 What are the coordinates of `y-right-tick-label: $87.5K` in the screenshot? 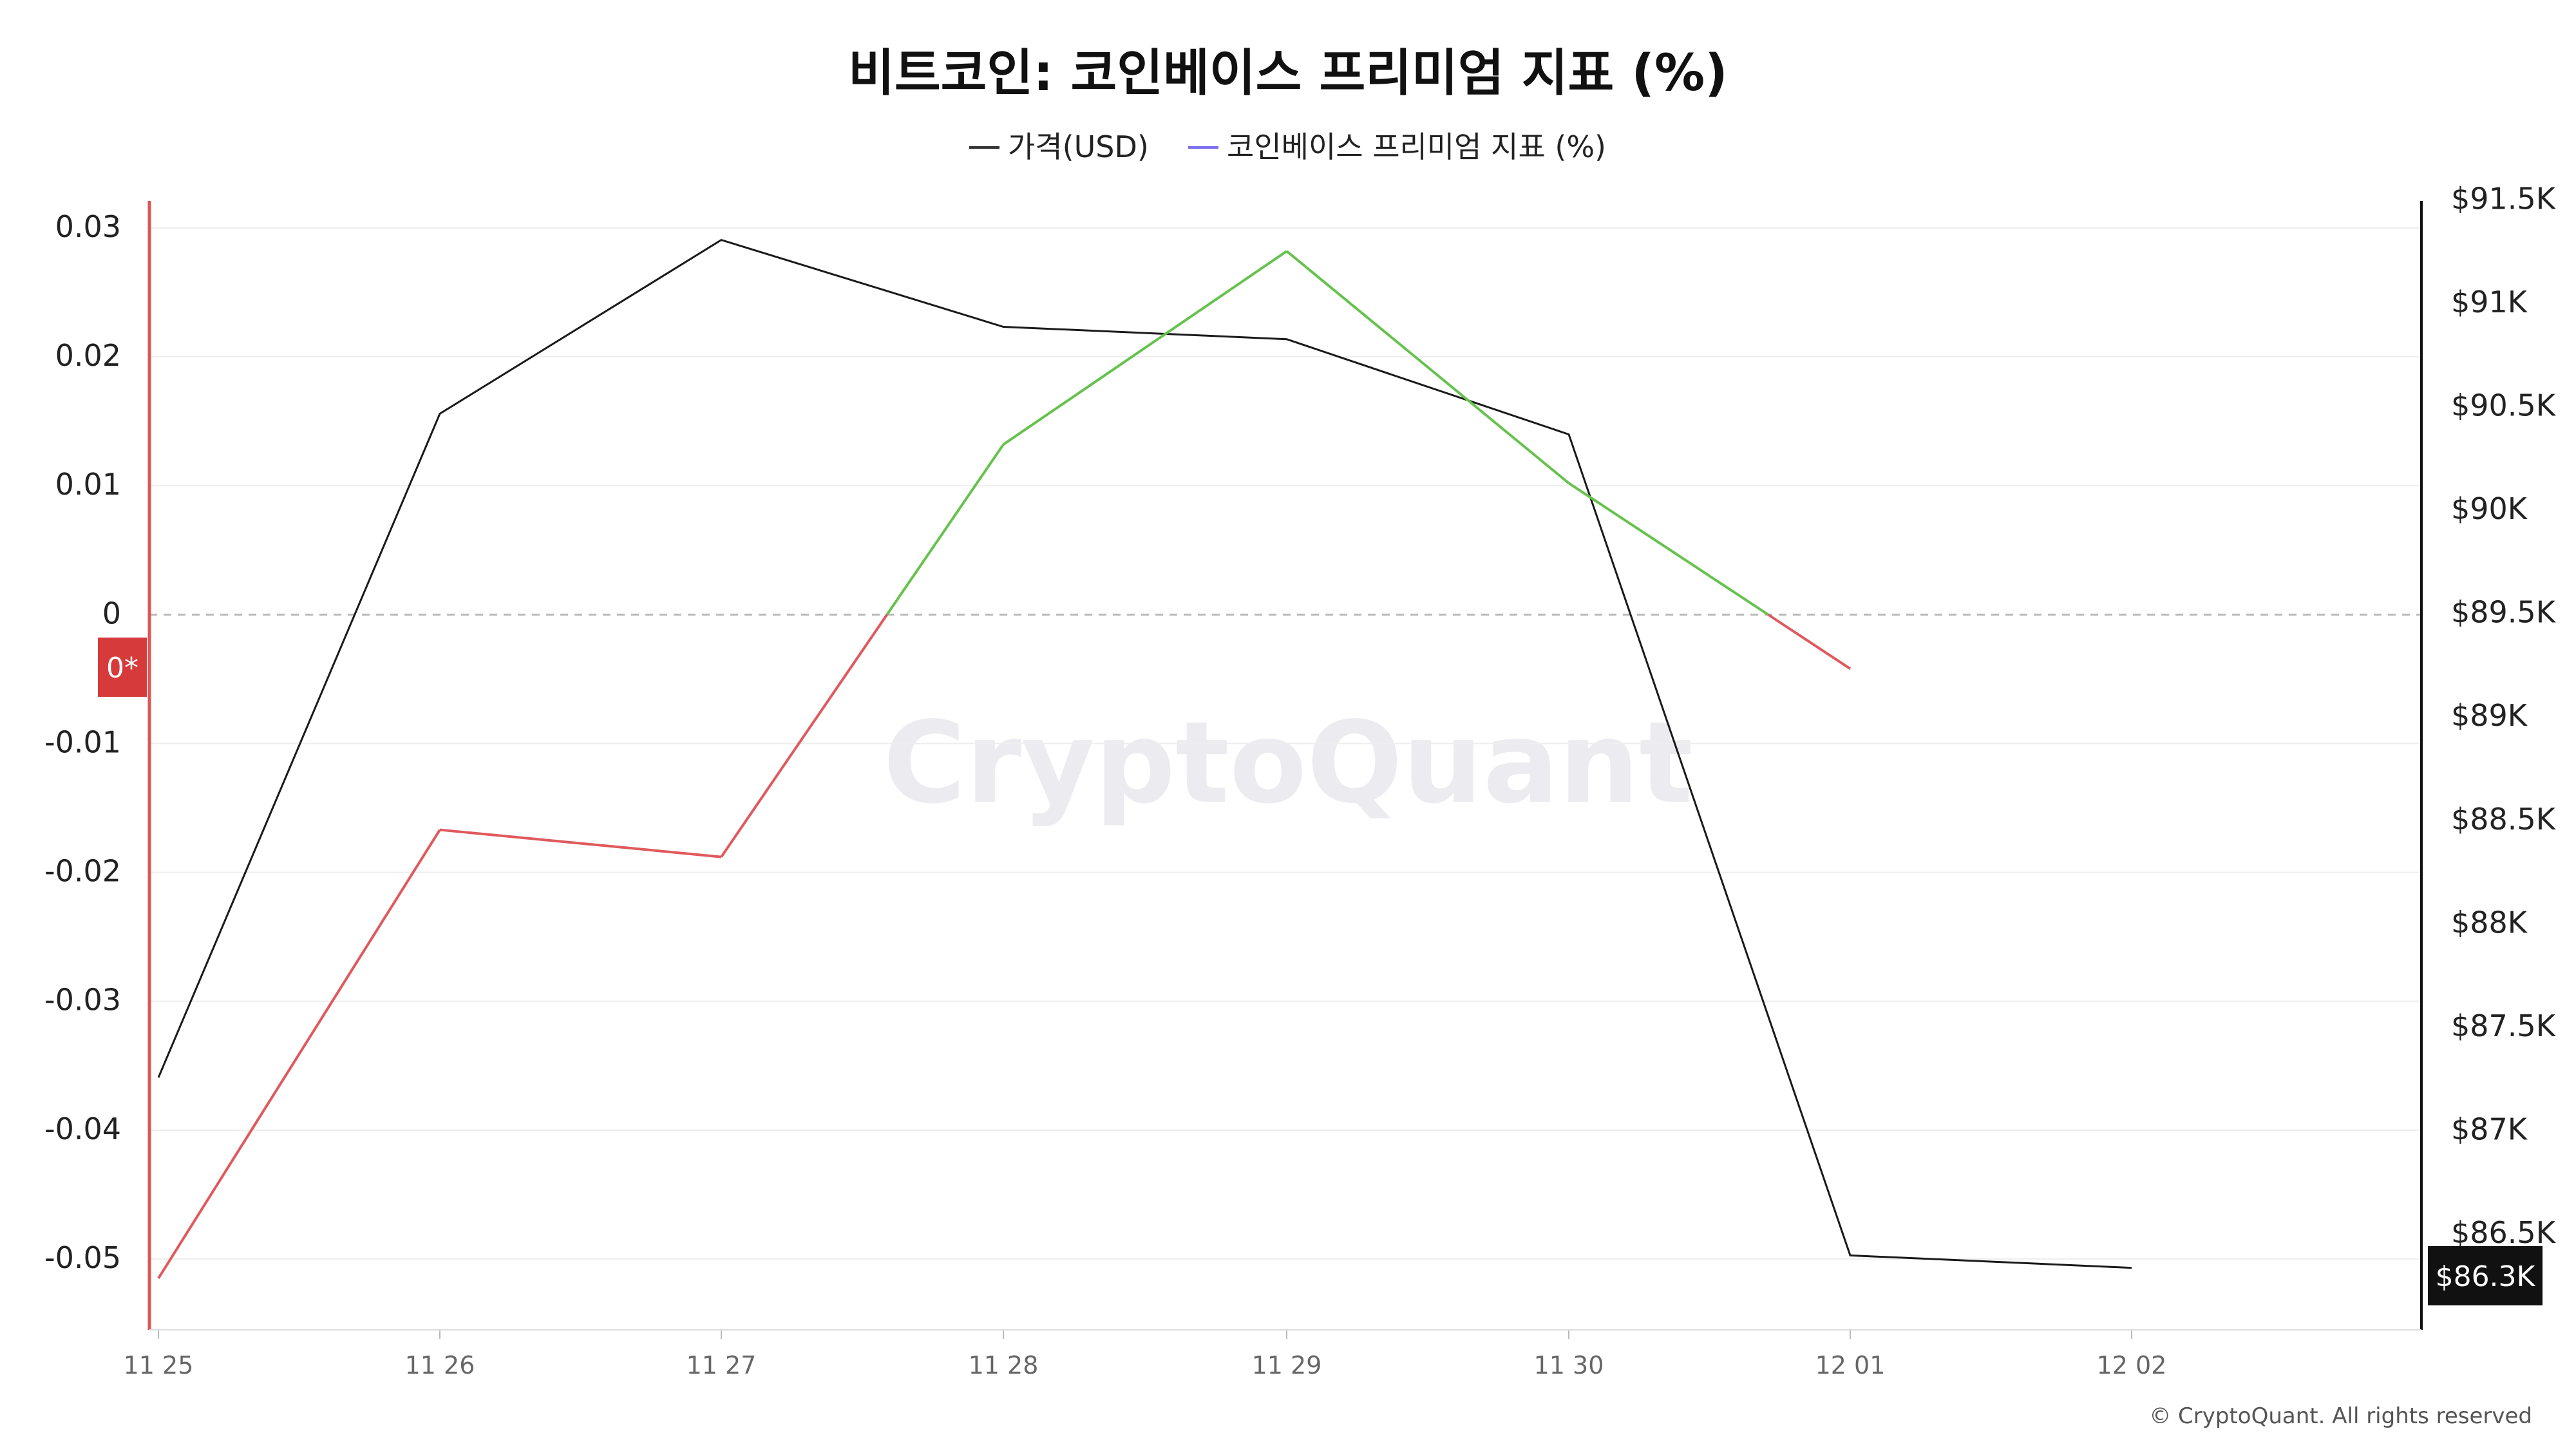 It's located at (2504, 1026).